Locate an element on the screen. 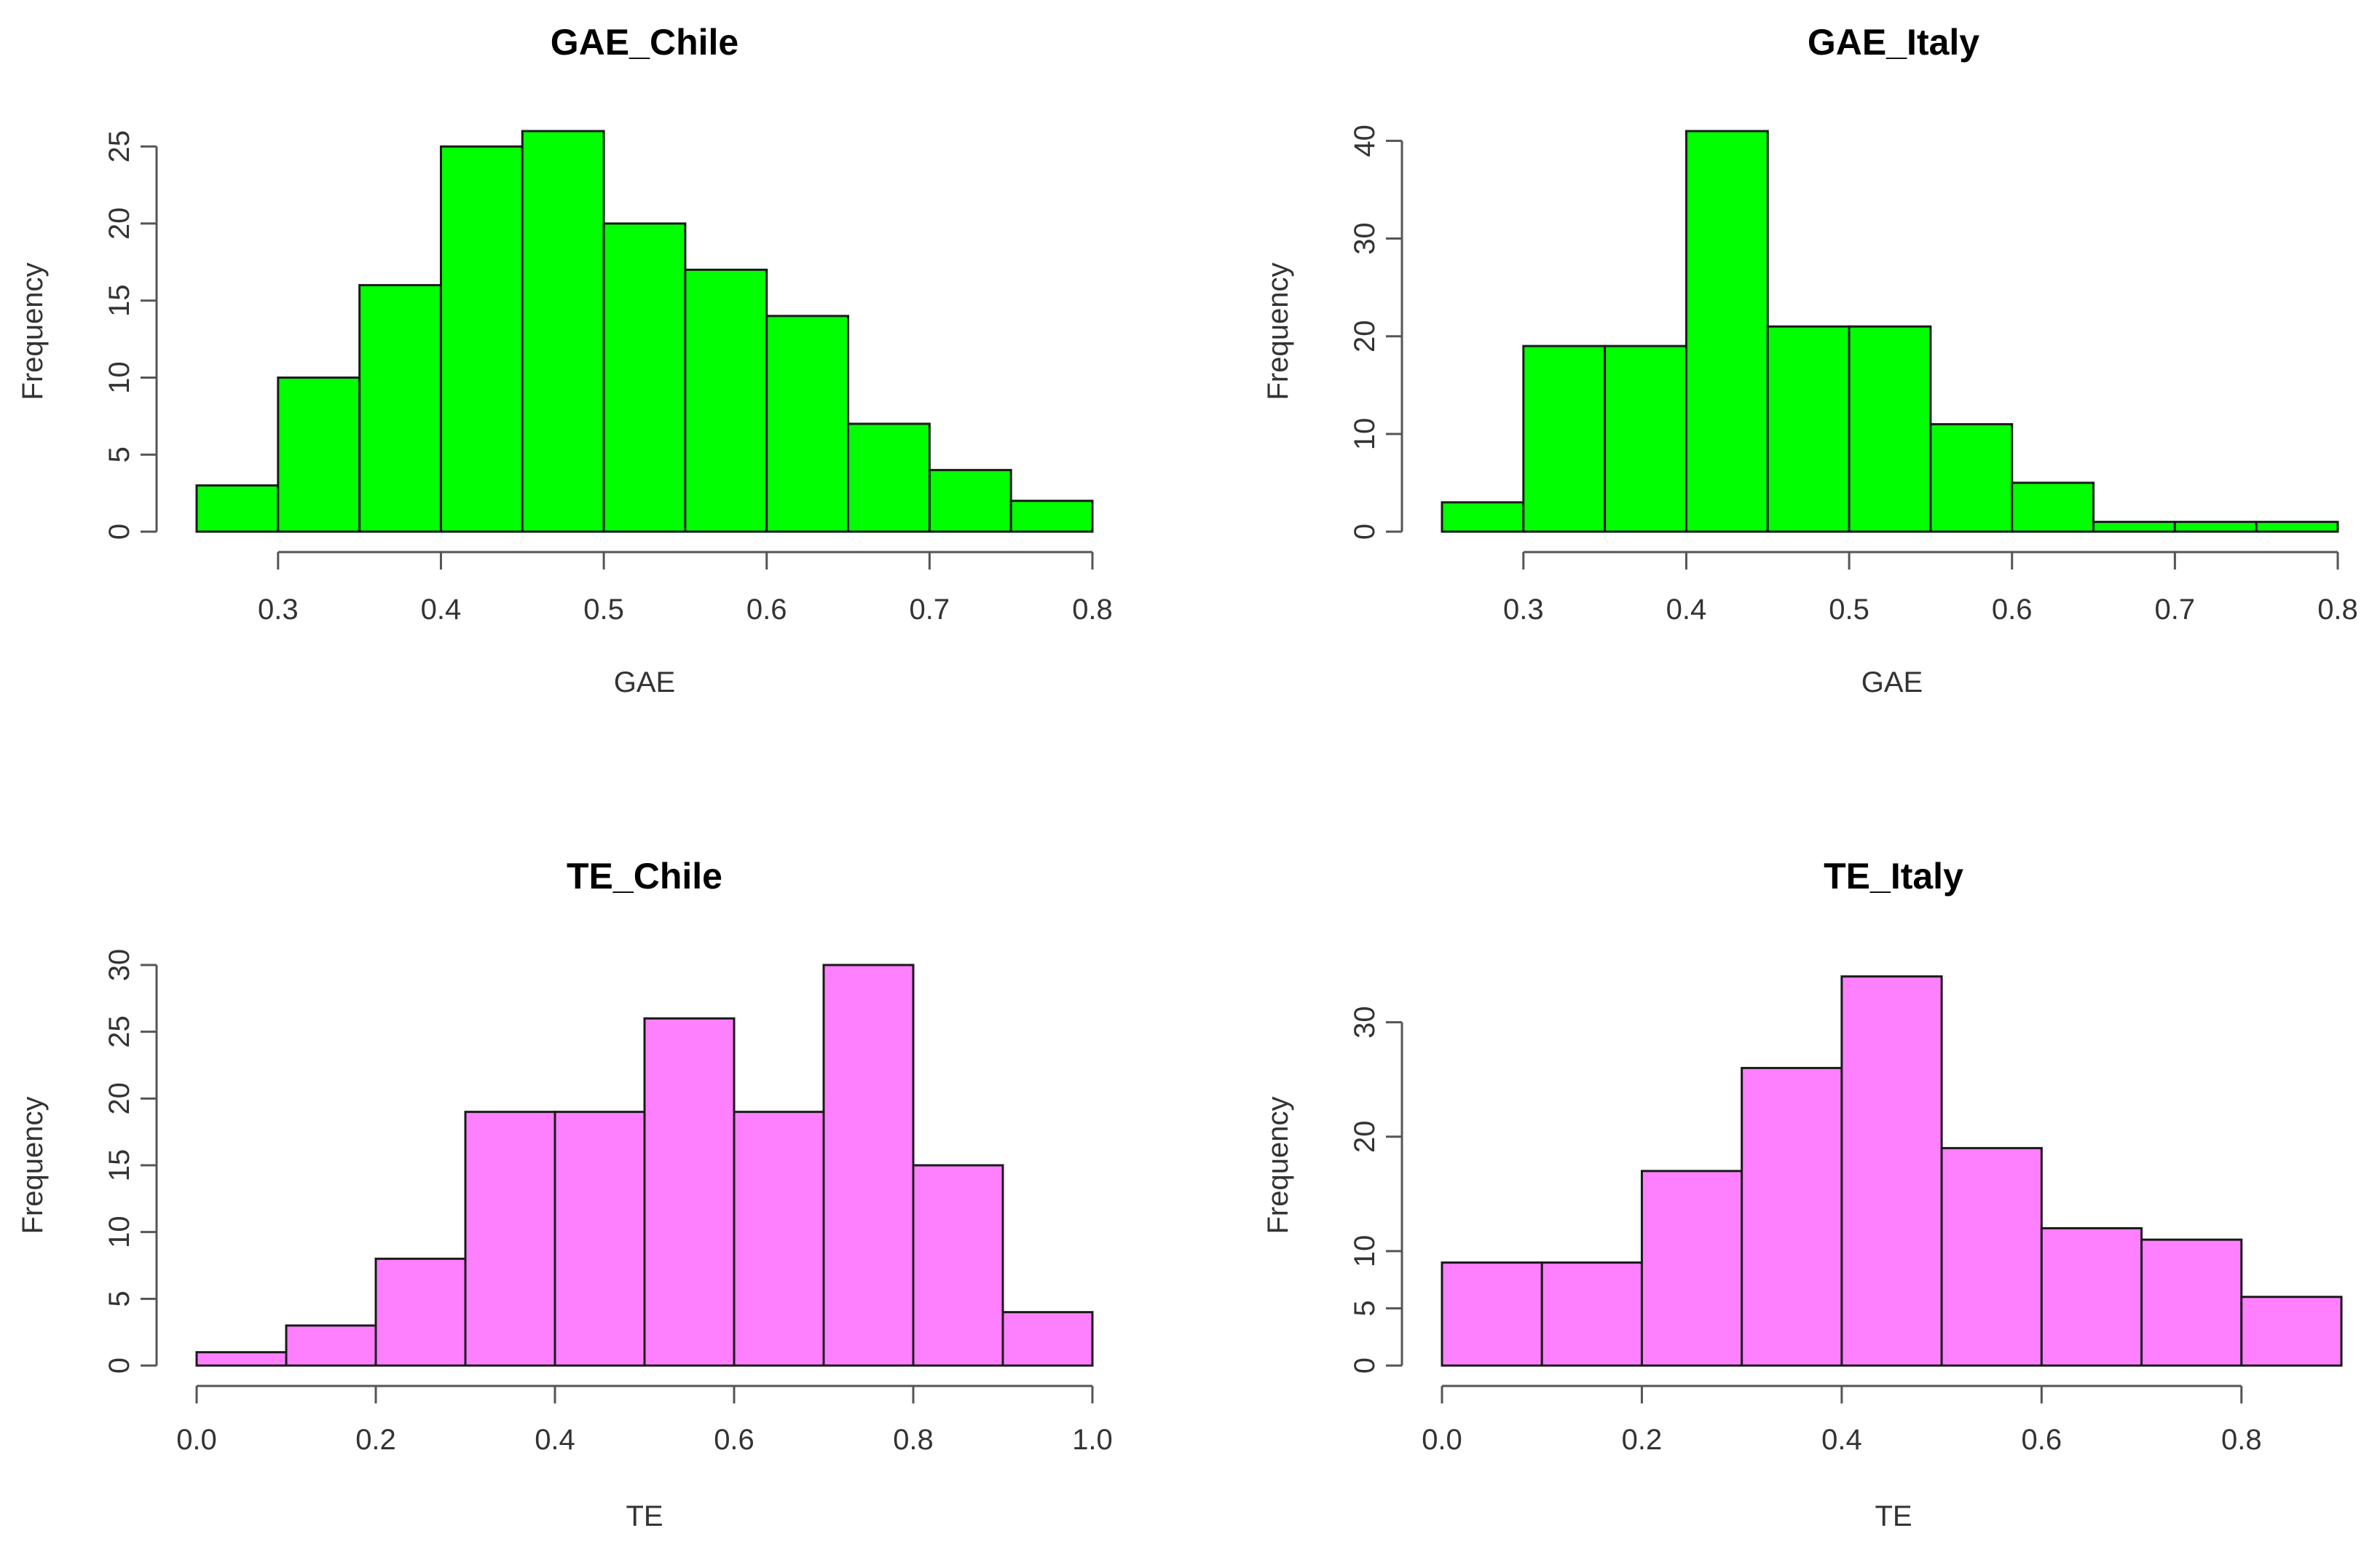 Image resolution: width=2380 pixels, height=1544 pixels. chart-title: TE_Chile is located at coordinates (644, 876).